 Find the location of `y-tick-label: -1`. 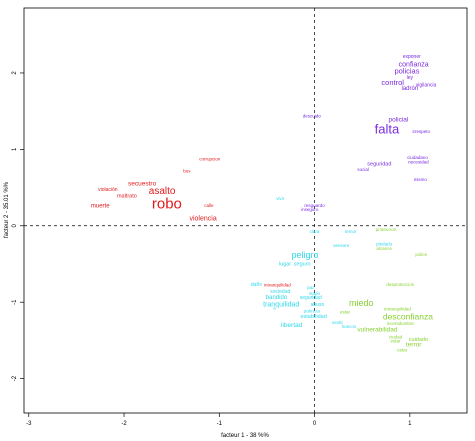

y-tick-label: -1 is located at coordinates (15, 302).